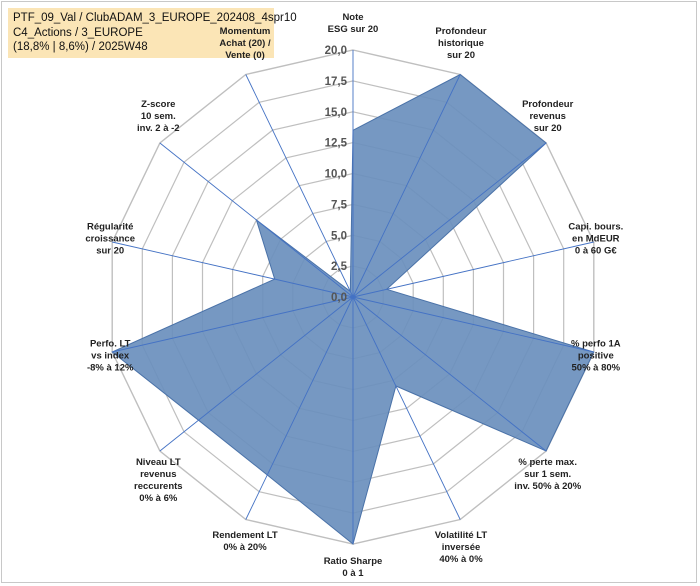 The image size is (700, 586). I want to click on axis-label: Rendement LT 0% à 20%, so click(244, 541).